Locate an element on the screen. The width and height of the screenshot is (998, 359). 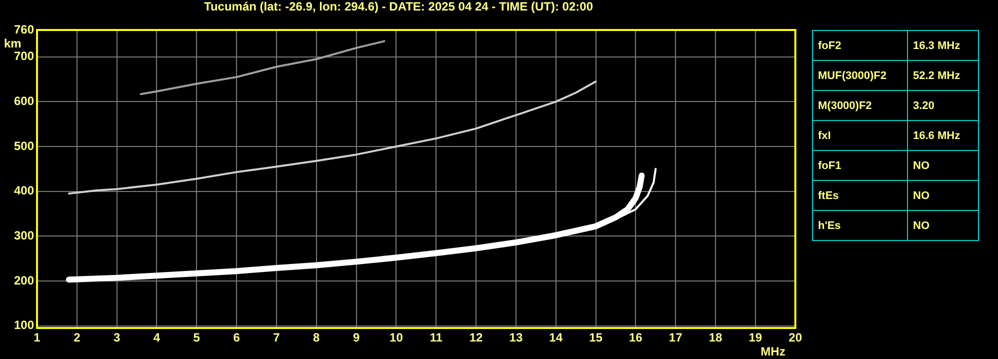
x-tick-label: 9 is located at coordinates (356, 337).